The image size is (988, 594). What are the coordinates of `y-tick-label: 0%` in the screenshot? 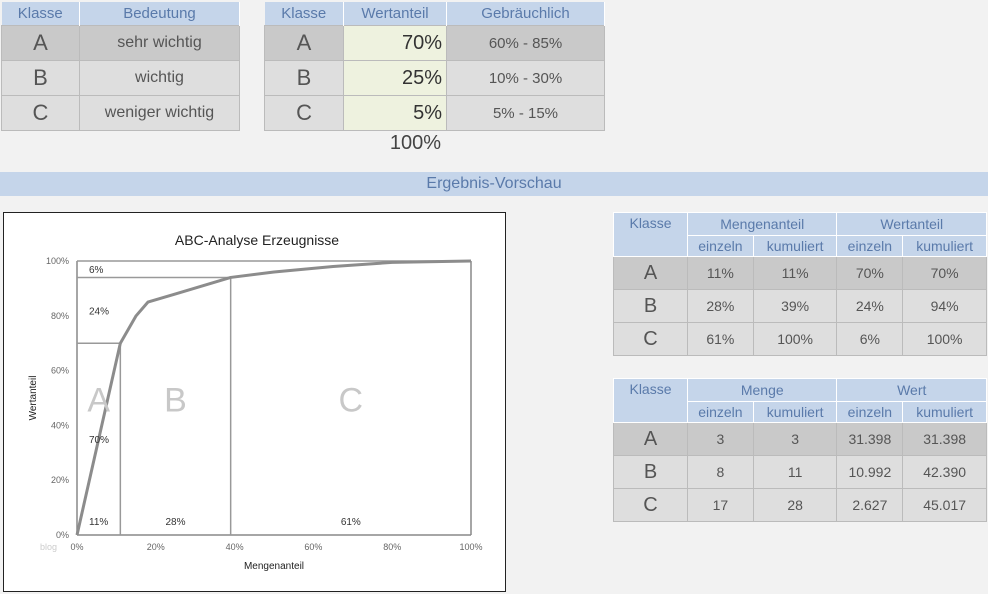 It's located at (62, 535).